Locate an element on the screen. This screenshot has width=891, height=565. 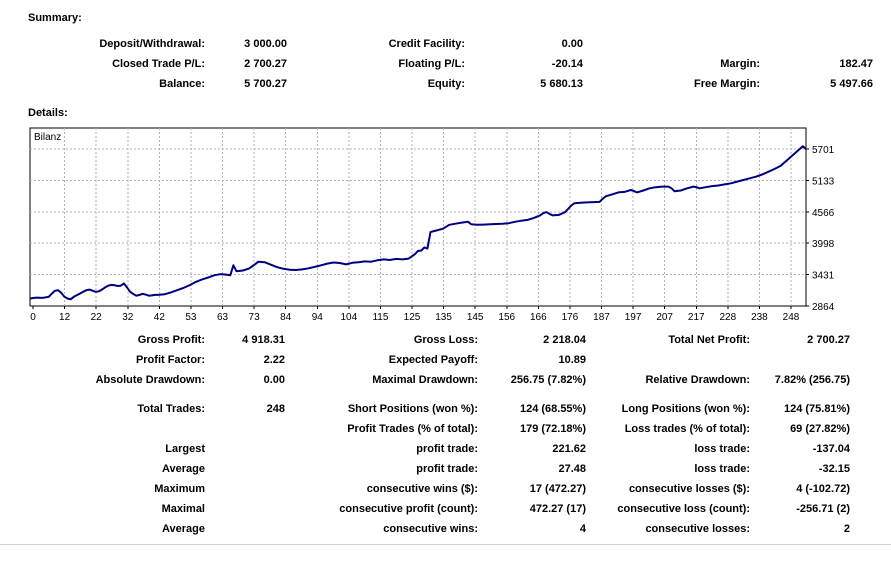
stat-value: 2 218.04 is located at coordinates (564, 340).